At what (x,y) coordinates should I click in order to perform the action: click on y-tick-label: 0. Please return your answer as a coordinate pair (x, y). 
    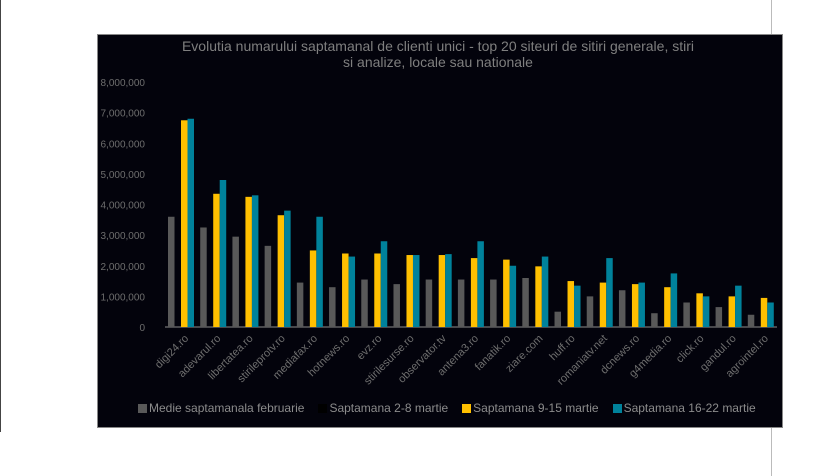
    Looking at the image, I should click on (142, 328).